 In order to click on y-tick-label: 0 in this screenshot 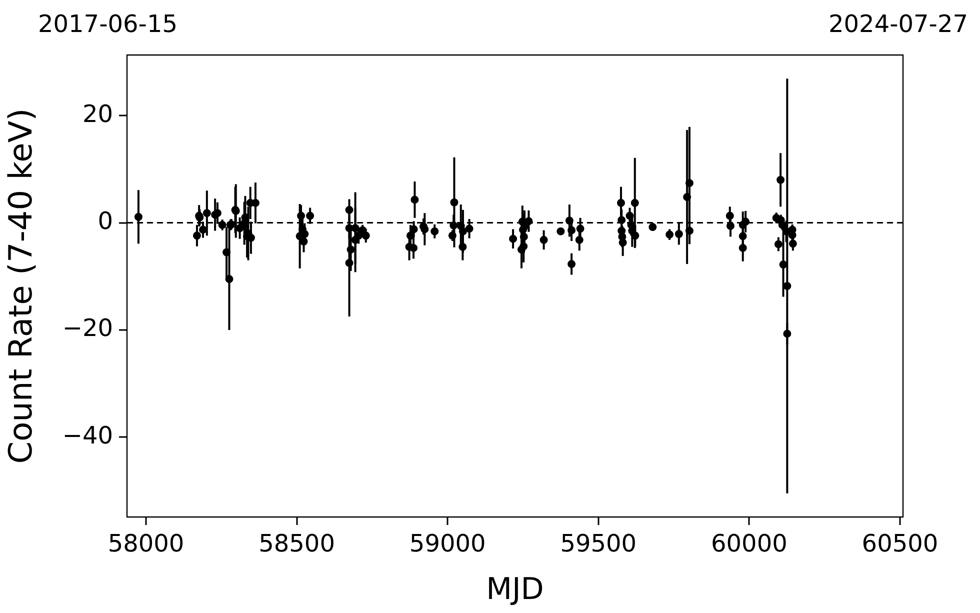, I will do `click(105, 220)`.